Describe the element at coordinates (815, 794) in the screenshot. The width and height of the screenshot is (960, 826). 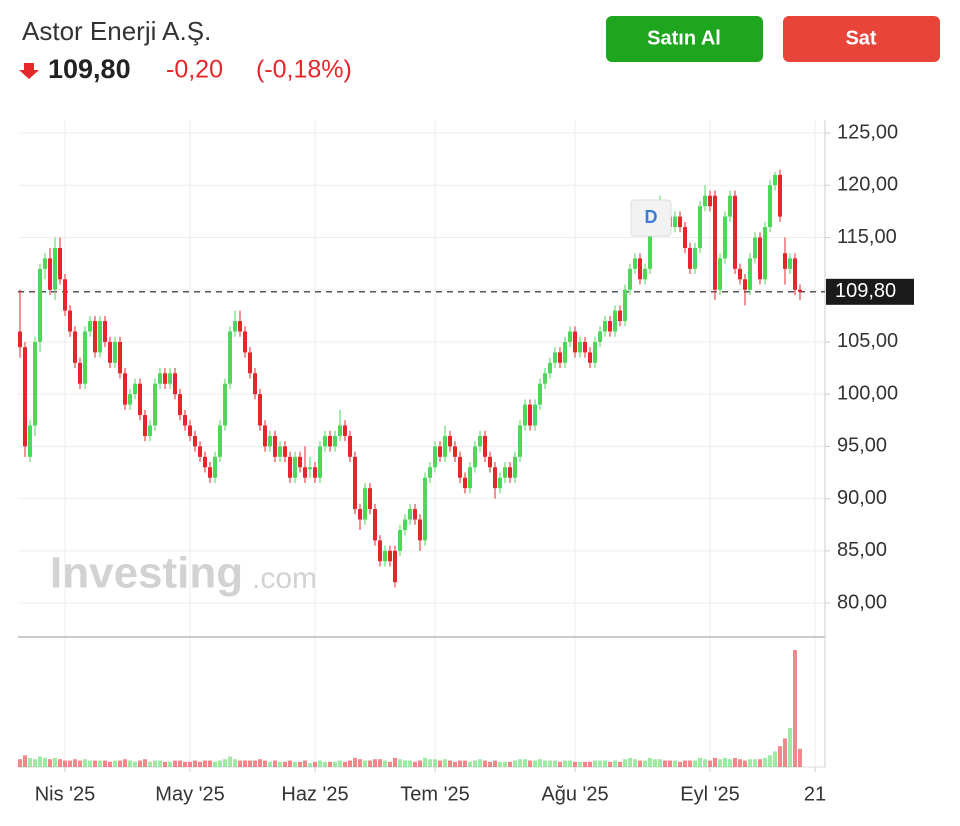
I see `x-tick-label: 21` at that location.